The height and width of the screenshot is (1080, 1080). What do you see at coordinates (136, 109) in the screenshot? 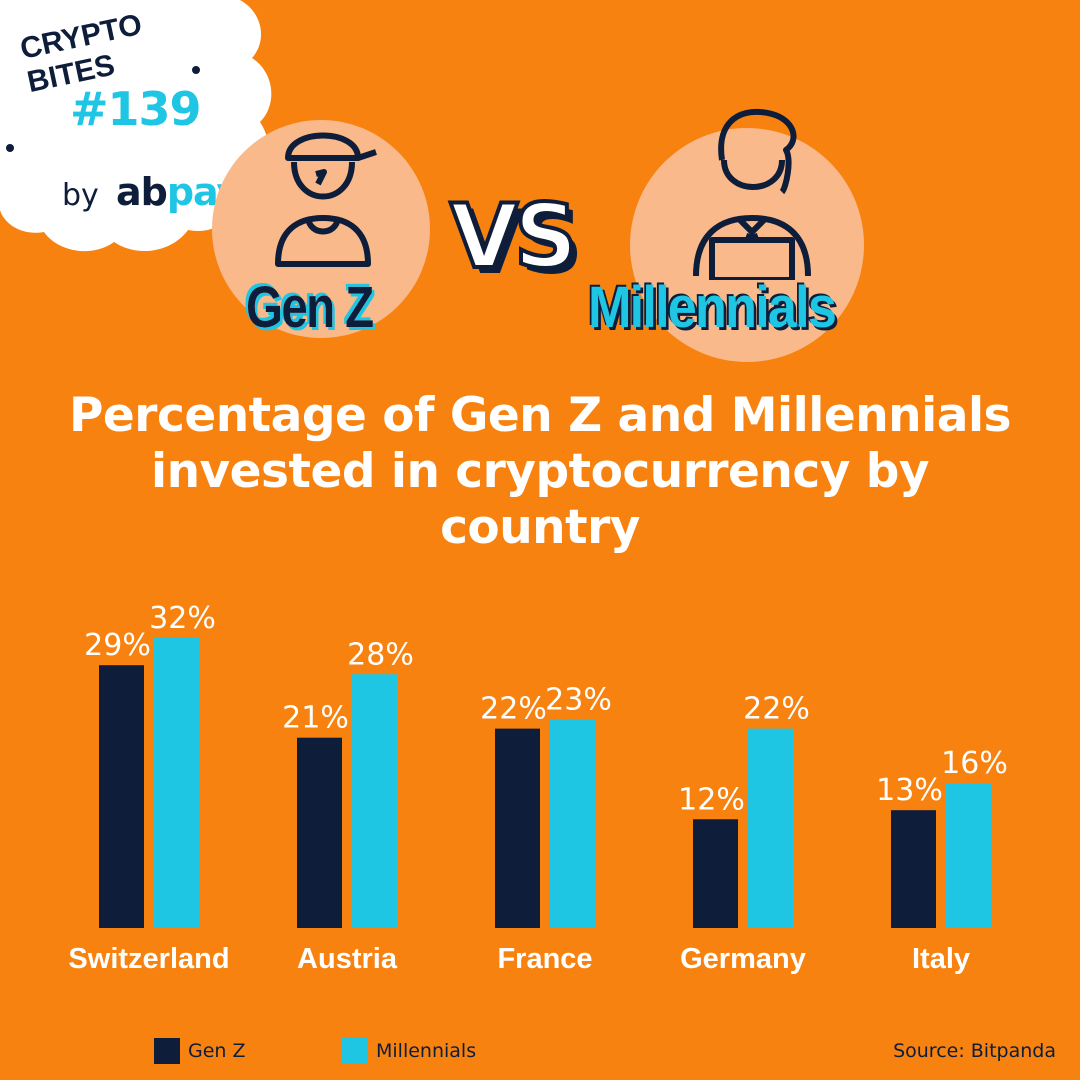
I see `badge-number: #139` at bounding box center [136, 109].